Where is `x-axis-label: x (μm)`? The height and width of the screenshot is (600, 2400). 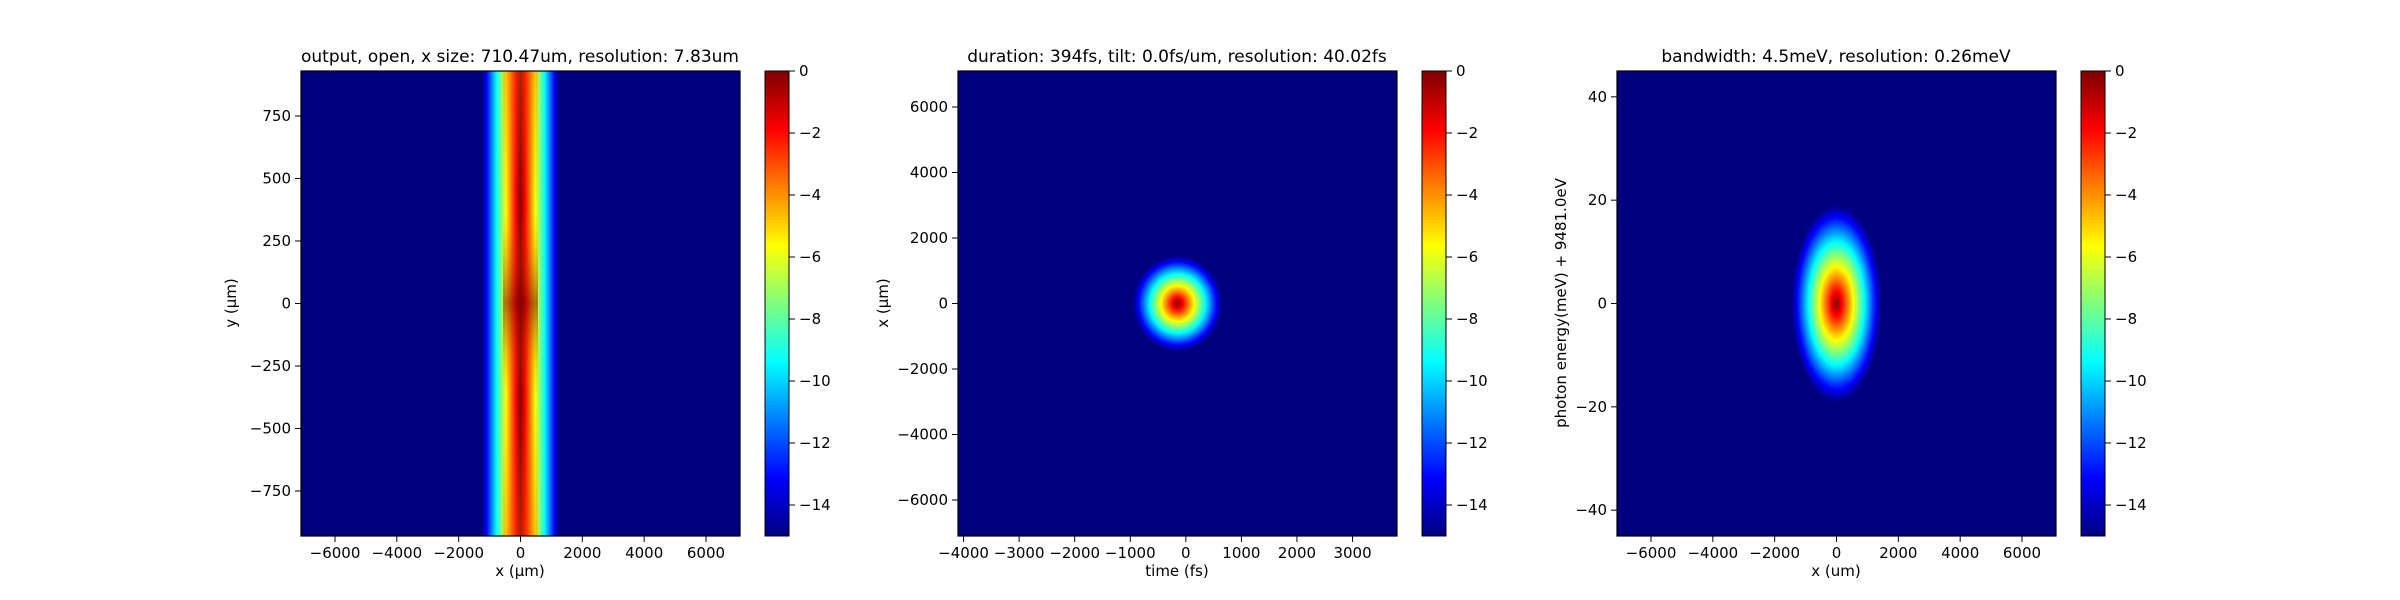 x-axis-label: x (μm) is located at coordinates (520, 571).